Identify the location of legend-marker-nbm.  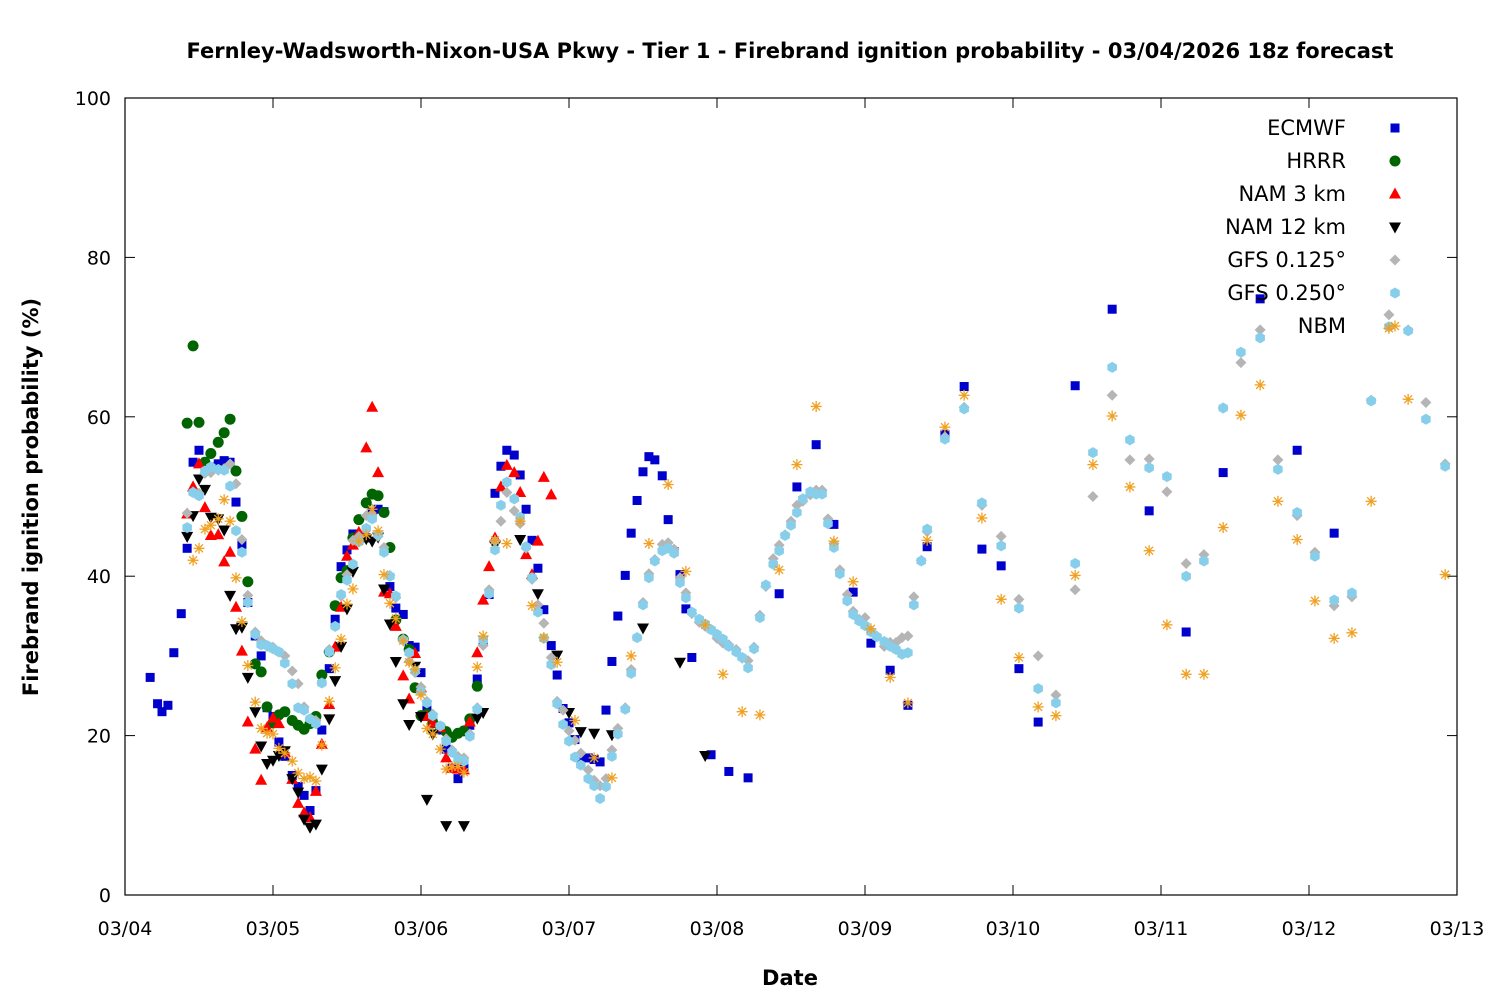
(1395, 326).